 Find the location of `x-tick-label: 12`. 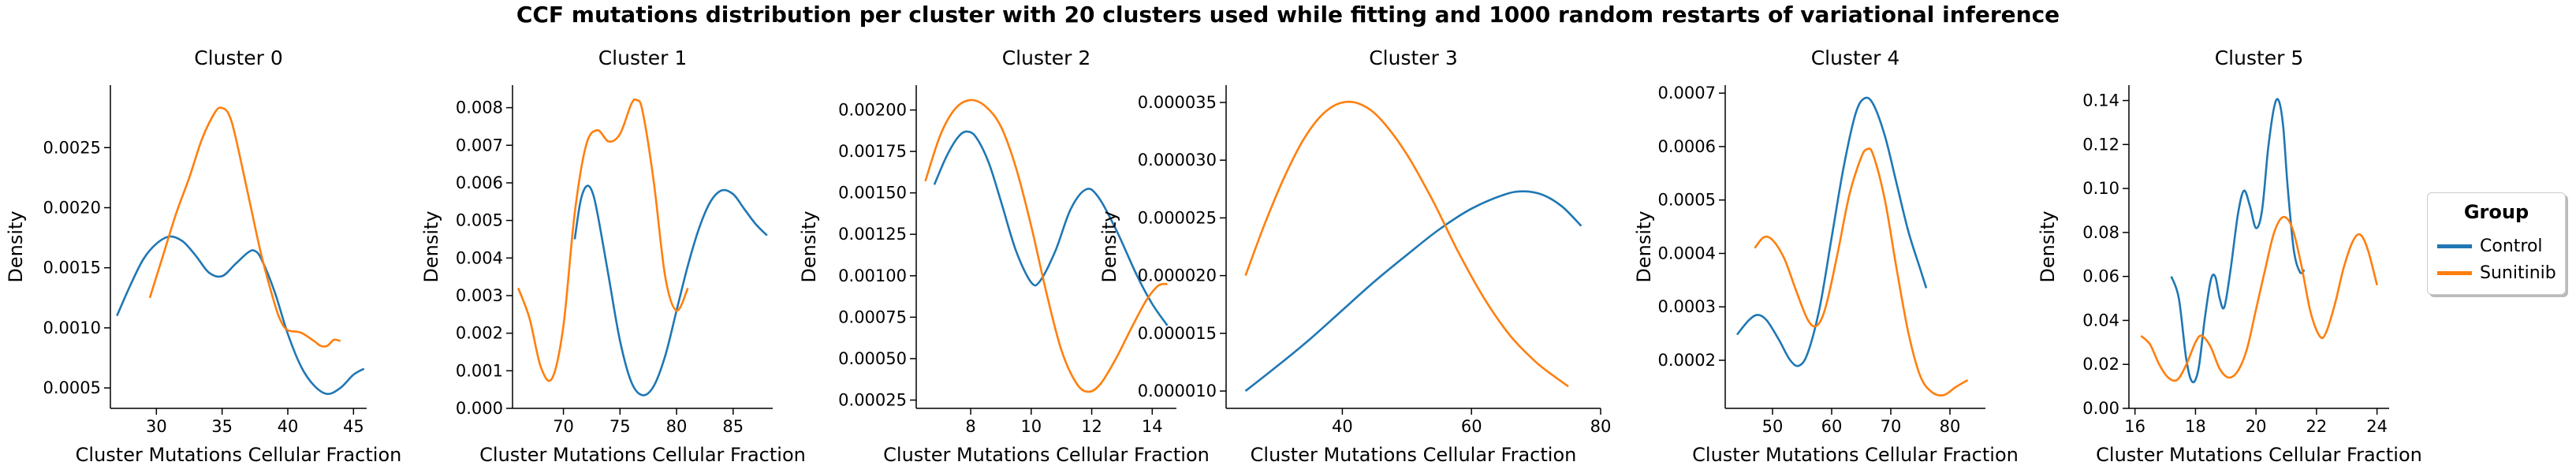

x-tick-label: 12 is located at coordinates (1092, 426).